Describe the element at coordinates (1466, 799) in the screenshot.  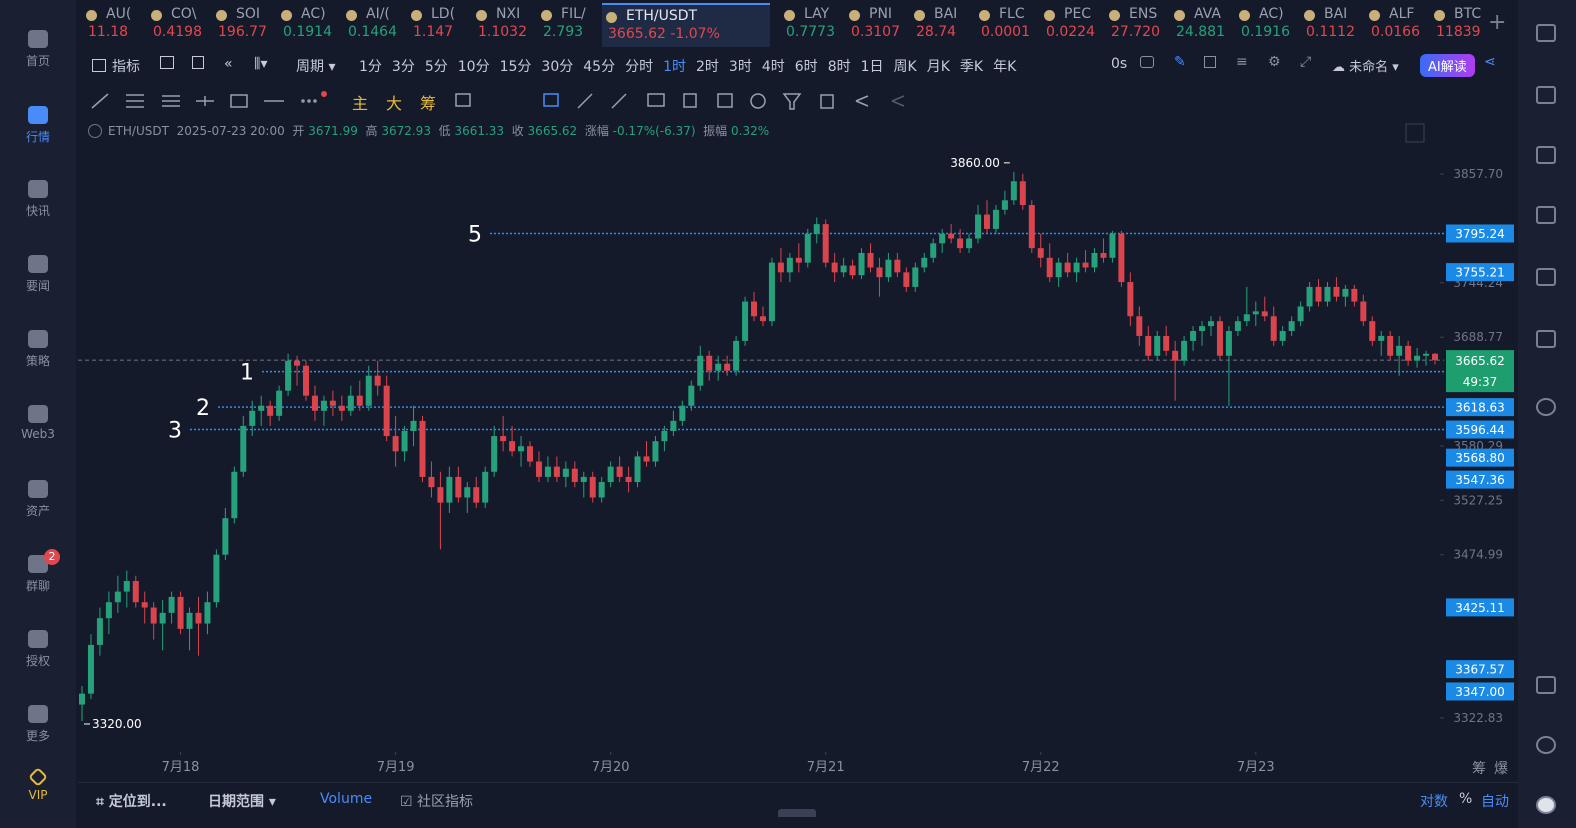
I see `percent: %` at that location.